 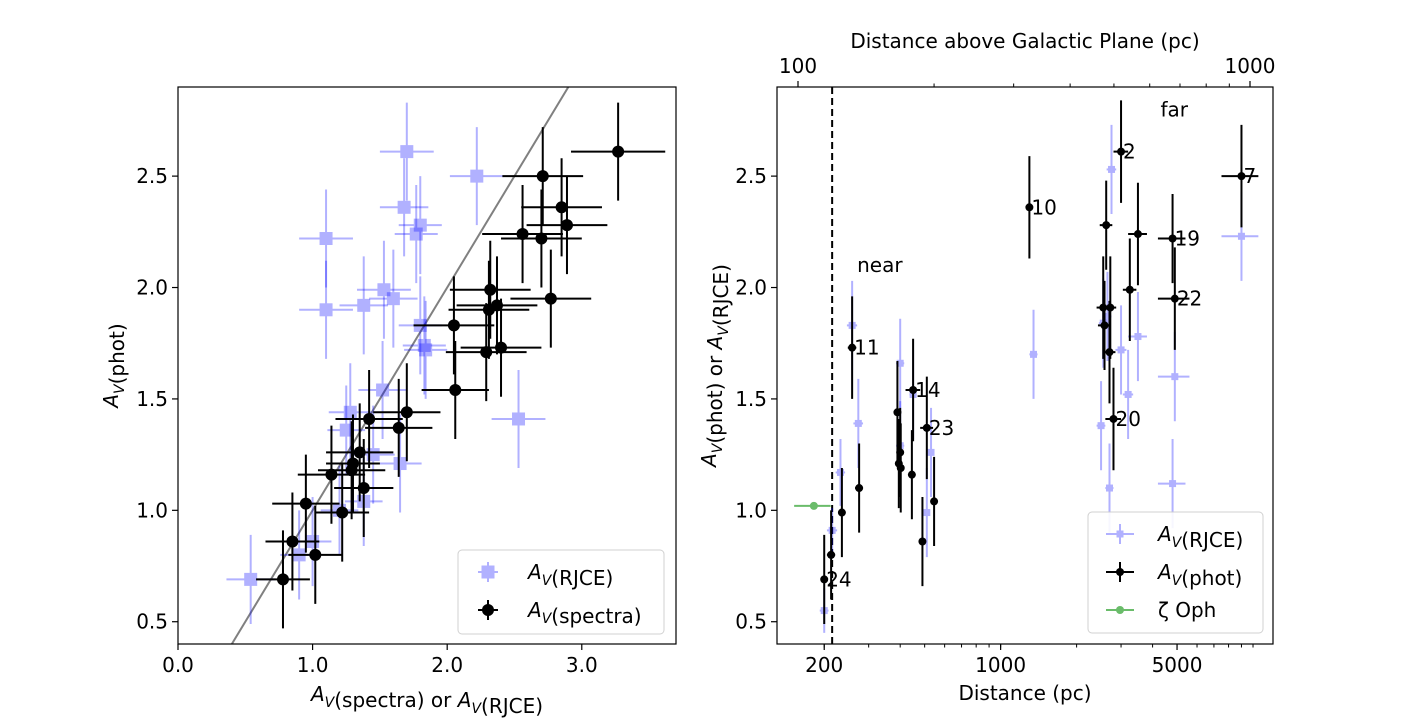 I want to click on right-legend-handle-RJCE, so click(x=1120, y=534).